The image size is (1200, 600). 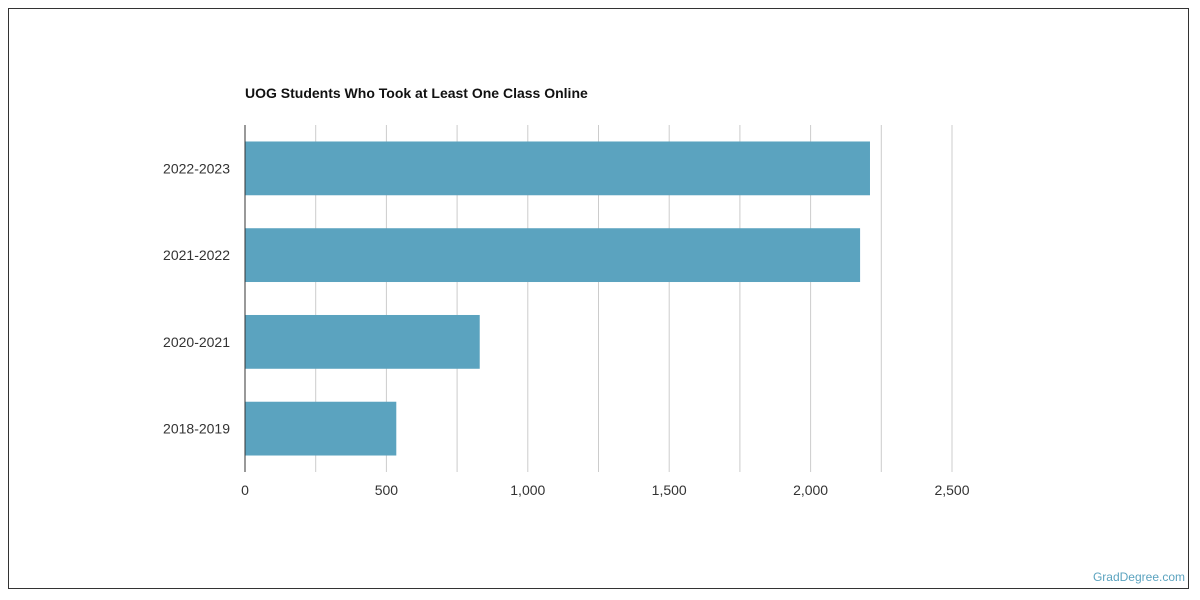 I want to click on bar-2022-2023, so click(x=557, y=168).